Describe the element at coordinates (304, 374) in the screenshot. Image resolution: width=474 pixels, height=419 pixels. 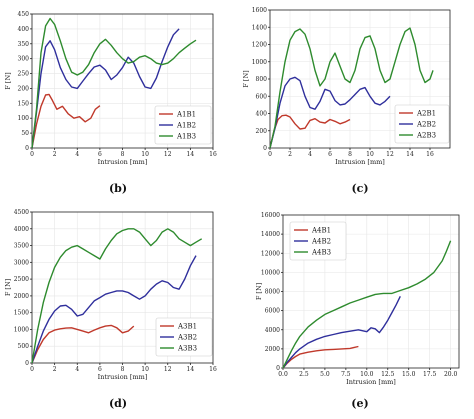
I see `x-tick-label: 2.5` at that location.